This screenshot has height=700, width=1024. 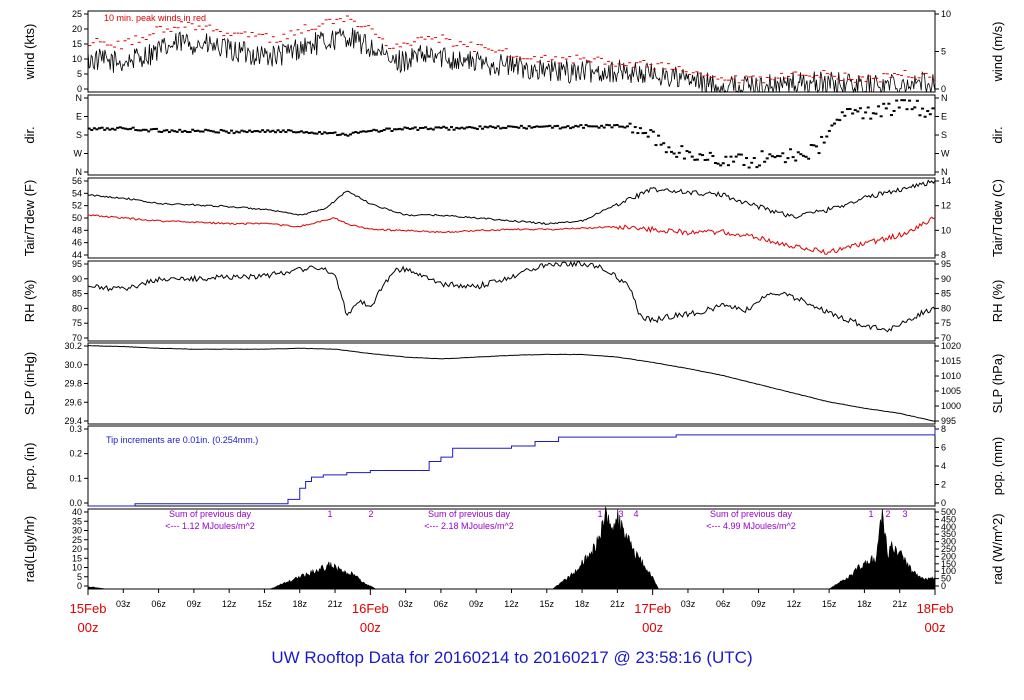 I want to click on left-tick-label: 50, so click(x=77, y=218).